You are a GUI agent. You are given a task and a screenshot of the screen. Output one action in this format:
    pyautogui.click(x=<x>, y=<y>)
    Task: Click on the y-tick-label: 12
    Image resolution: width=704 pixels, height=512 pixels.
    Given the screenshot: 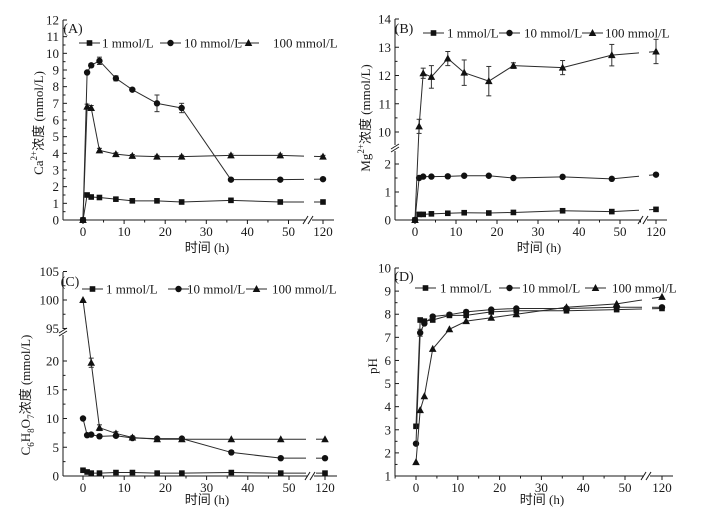 What is the action you would take?
    pyautogui.click(x=52, y=19)
    